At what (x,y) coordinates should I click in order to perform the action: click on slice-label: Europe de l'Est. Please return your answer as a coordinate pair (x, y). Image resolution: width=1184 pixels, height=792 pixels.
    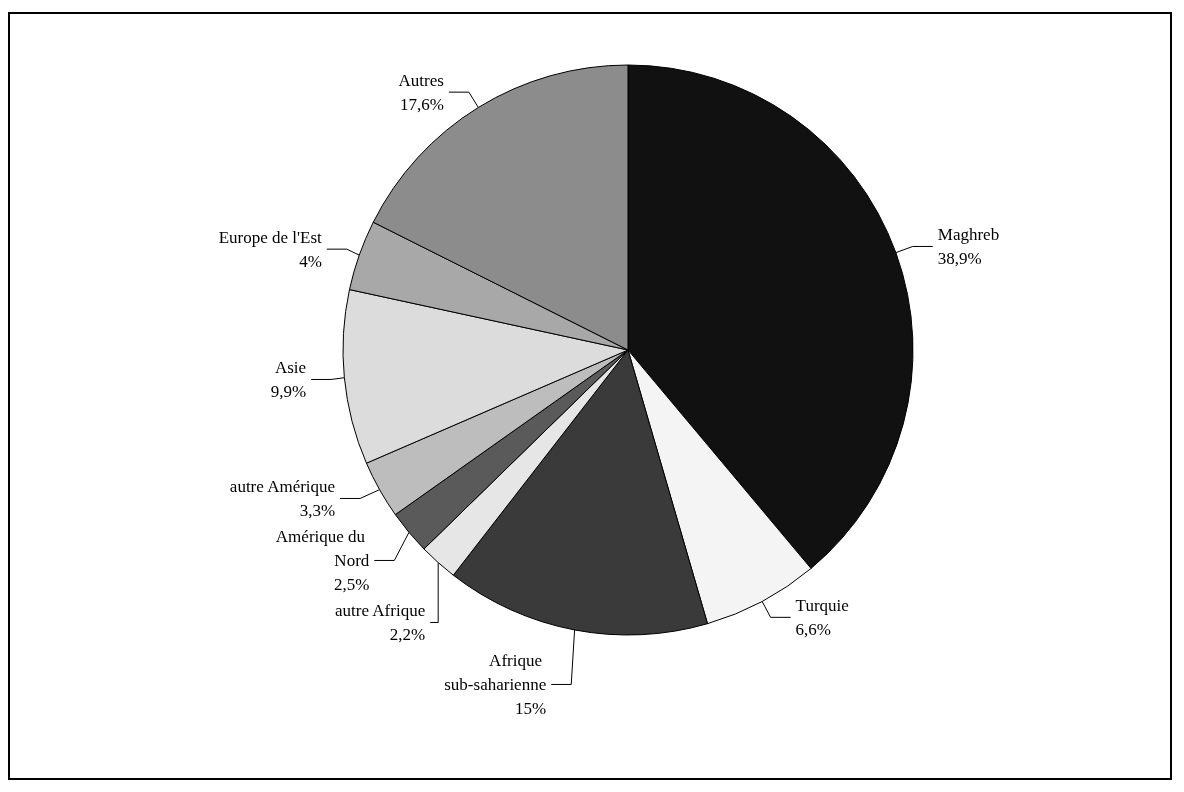
    Looking at the image, I should click on (270, 237).